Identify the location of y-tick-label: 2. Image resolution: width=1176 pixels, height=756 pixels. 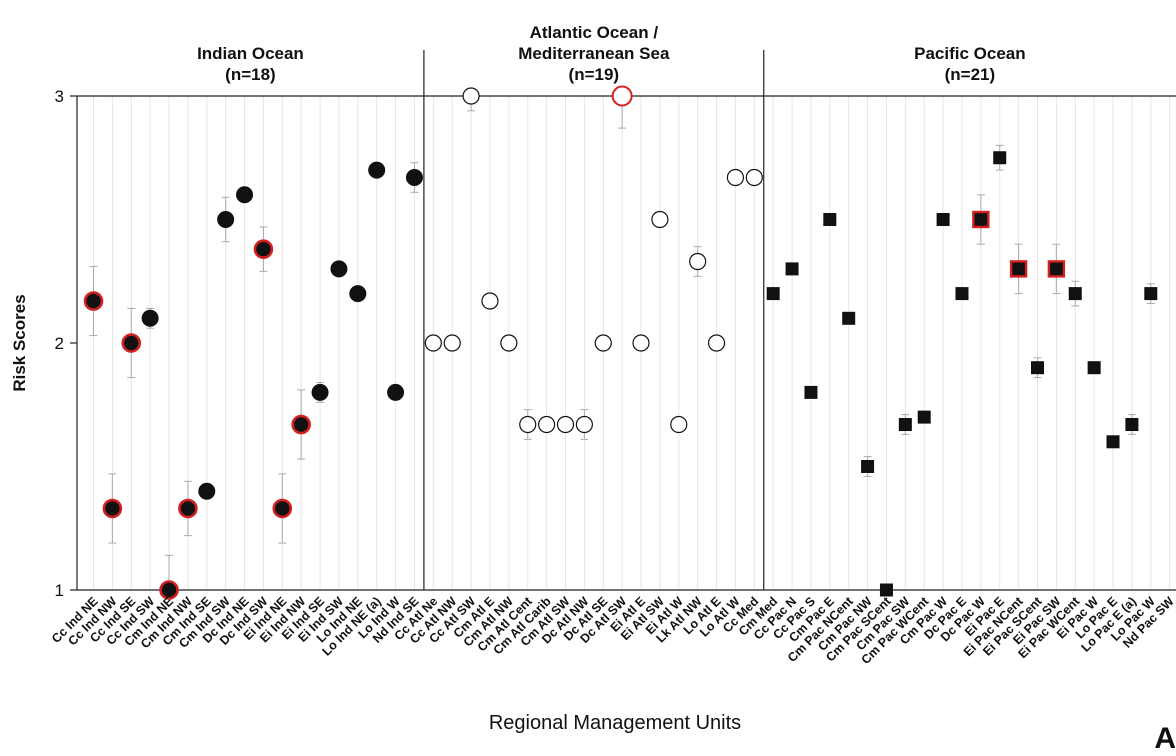
(59, 343).